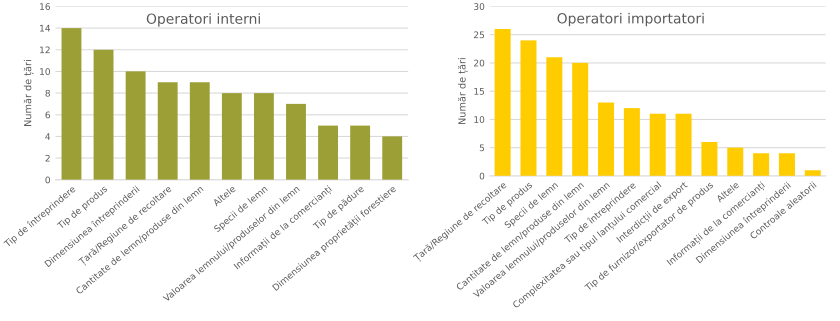 Image resolution: width=840 pixels, height=321 pixels. Describe the element at coordinates (47, 93) in the screenshot. I see `y-tick-label: 8` at that location.